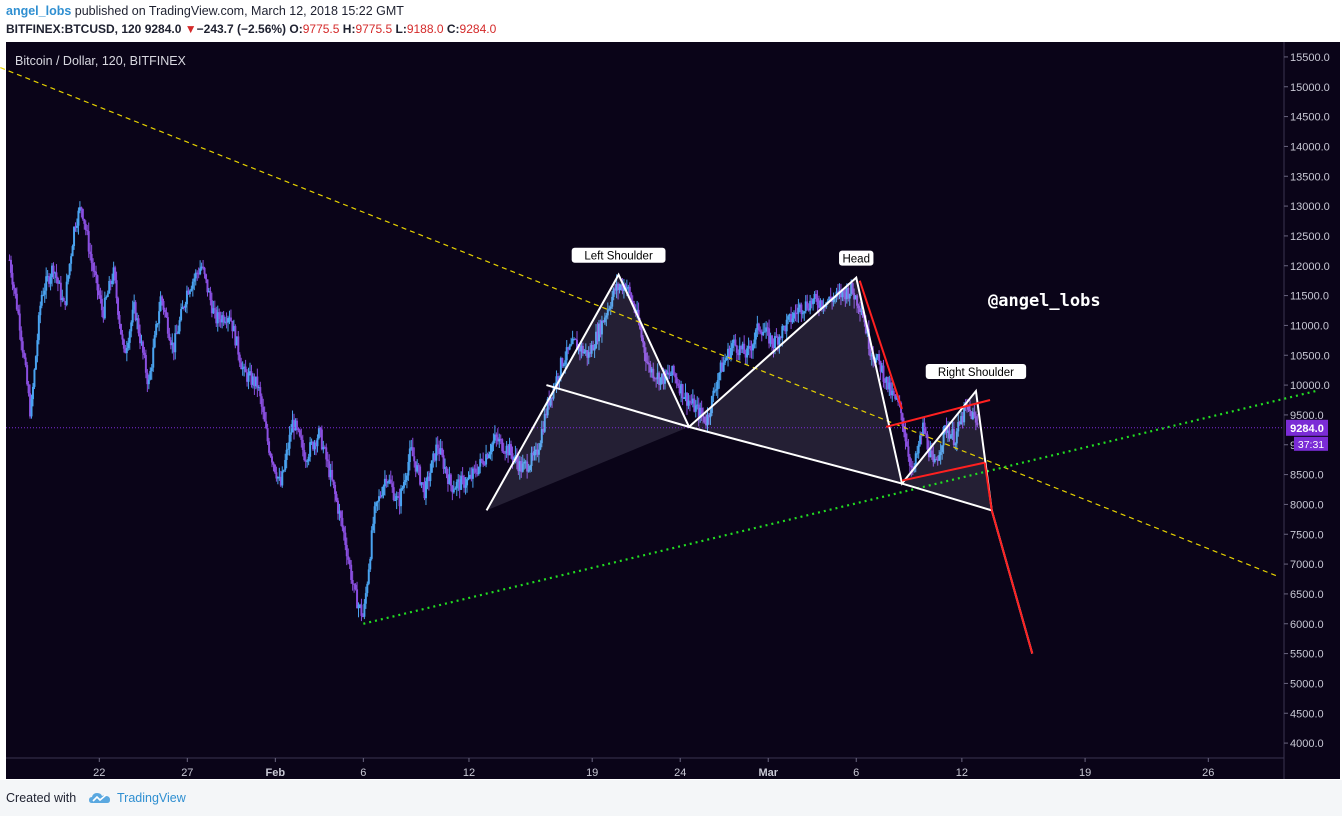  Describe the element at coordinates (425, 29) in the screenshot. I see `low-value: 9188.0` at that location.